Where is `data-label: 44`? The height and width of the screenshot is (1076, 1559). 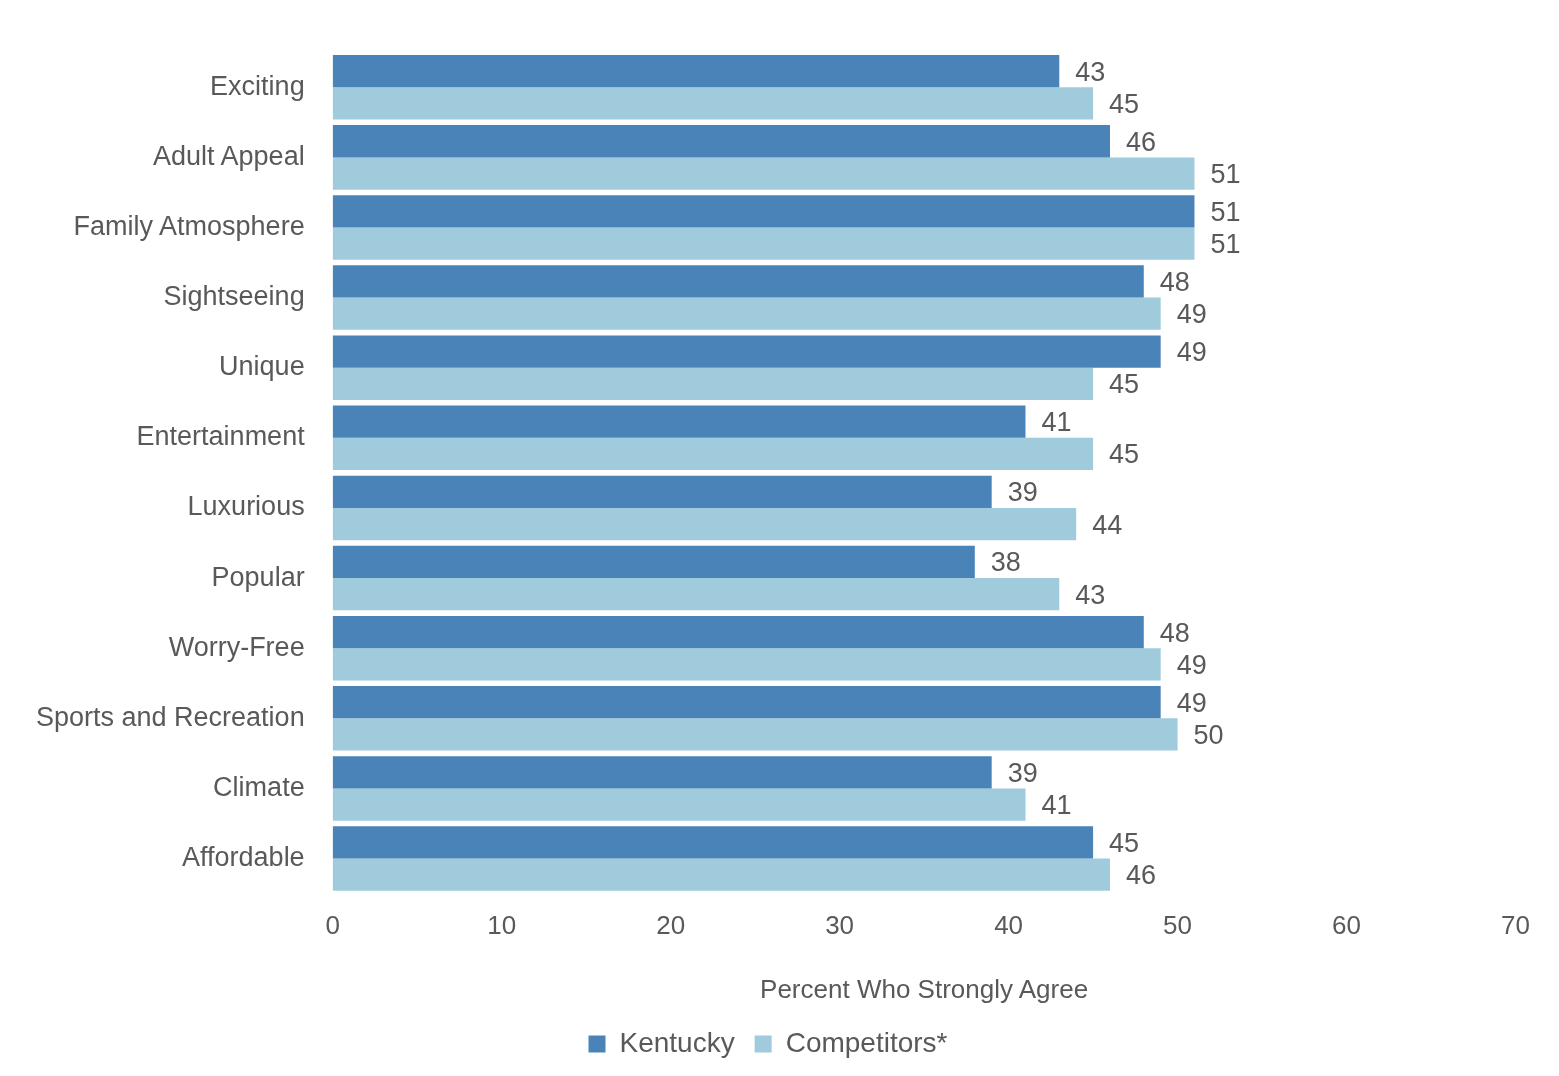
data-label: 44 is located at coordinates (1107, 524).